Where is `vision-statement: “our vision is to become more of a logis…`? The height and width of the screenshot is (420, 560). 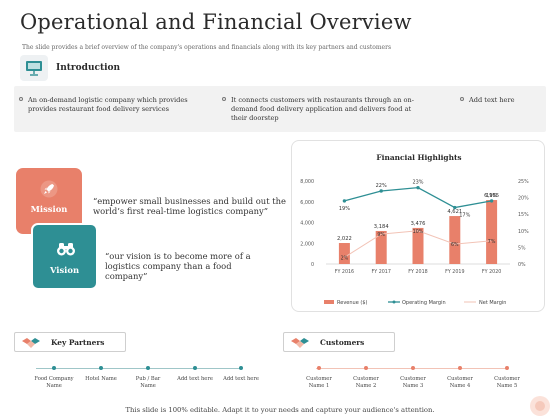
vision-statement: “our vision is to become more of a logis… is located at coordinates (178, 266).